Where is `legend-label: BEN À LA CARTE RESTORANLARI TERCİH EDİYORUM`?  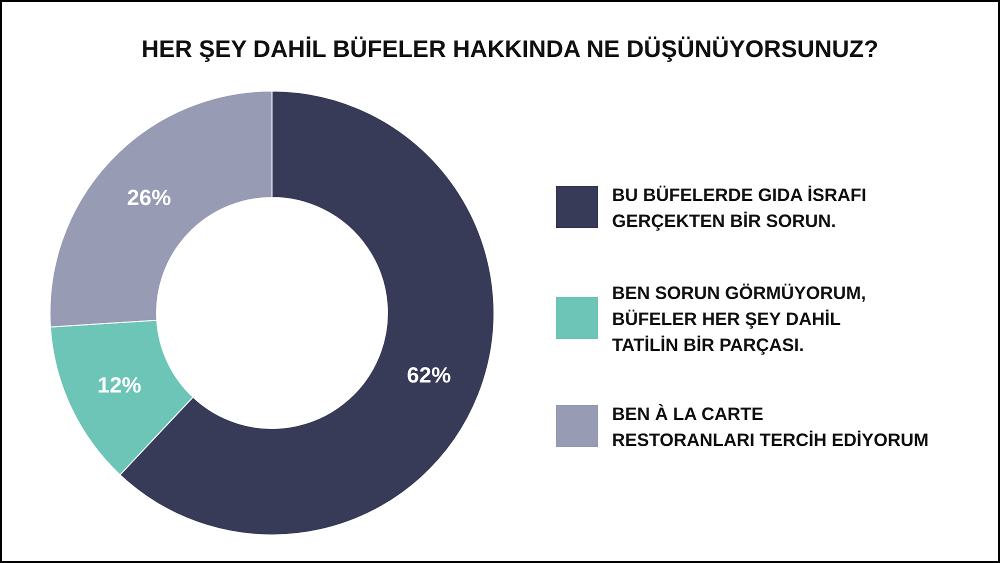
legend-label: BEN À LA CARTE RESTORANLARI TERCİH EDİYORUM is located at coordinates (770, 427).